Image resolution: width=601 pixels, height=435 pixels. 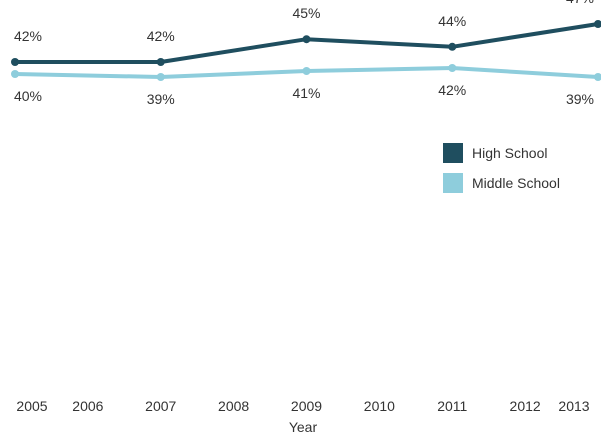 What do you see at coordinates (580, 3) in the screenshot?
I see `data-label: 47%` at bounding box center [580, 3].